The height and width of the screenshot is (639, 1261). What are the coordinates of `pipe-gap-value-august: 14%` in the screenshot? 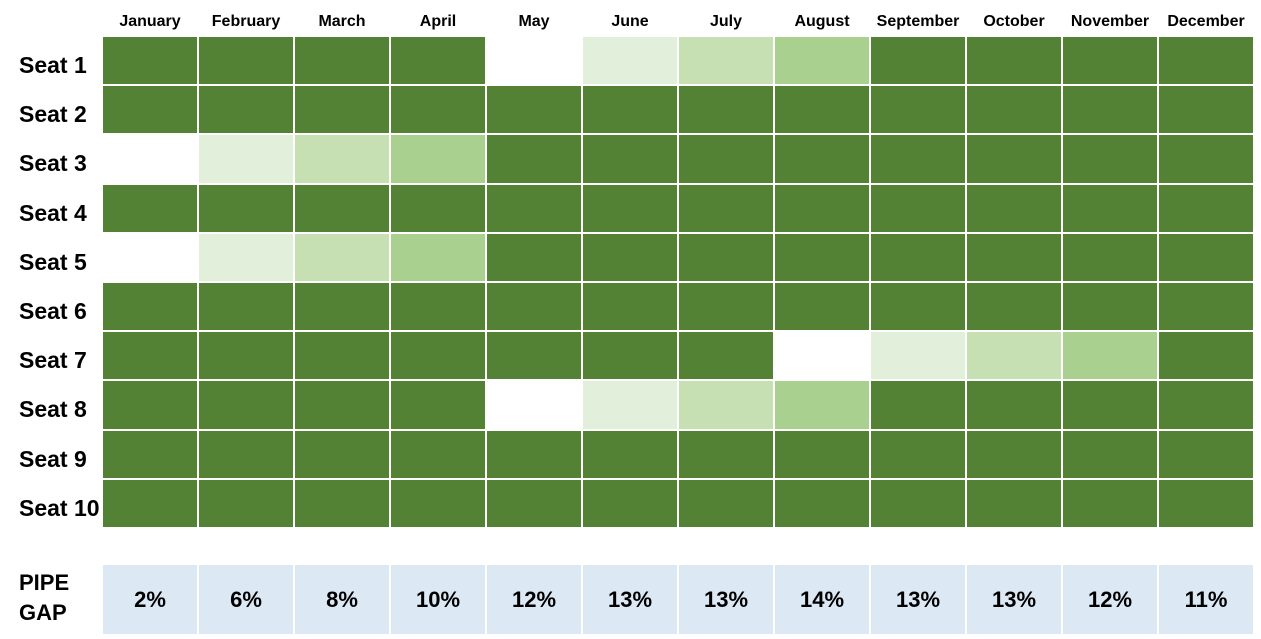 It's located at (822, 599).